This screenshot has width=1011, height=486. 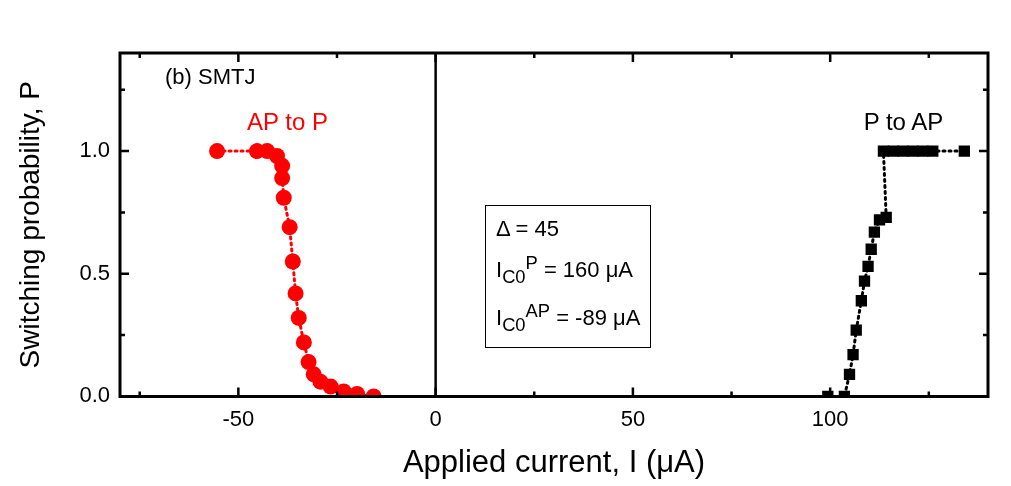 I want to click on annotation: (b) SMTJ, so click(x=210, y=77).